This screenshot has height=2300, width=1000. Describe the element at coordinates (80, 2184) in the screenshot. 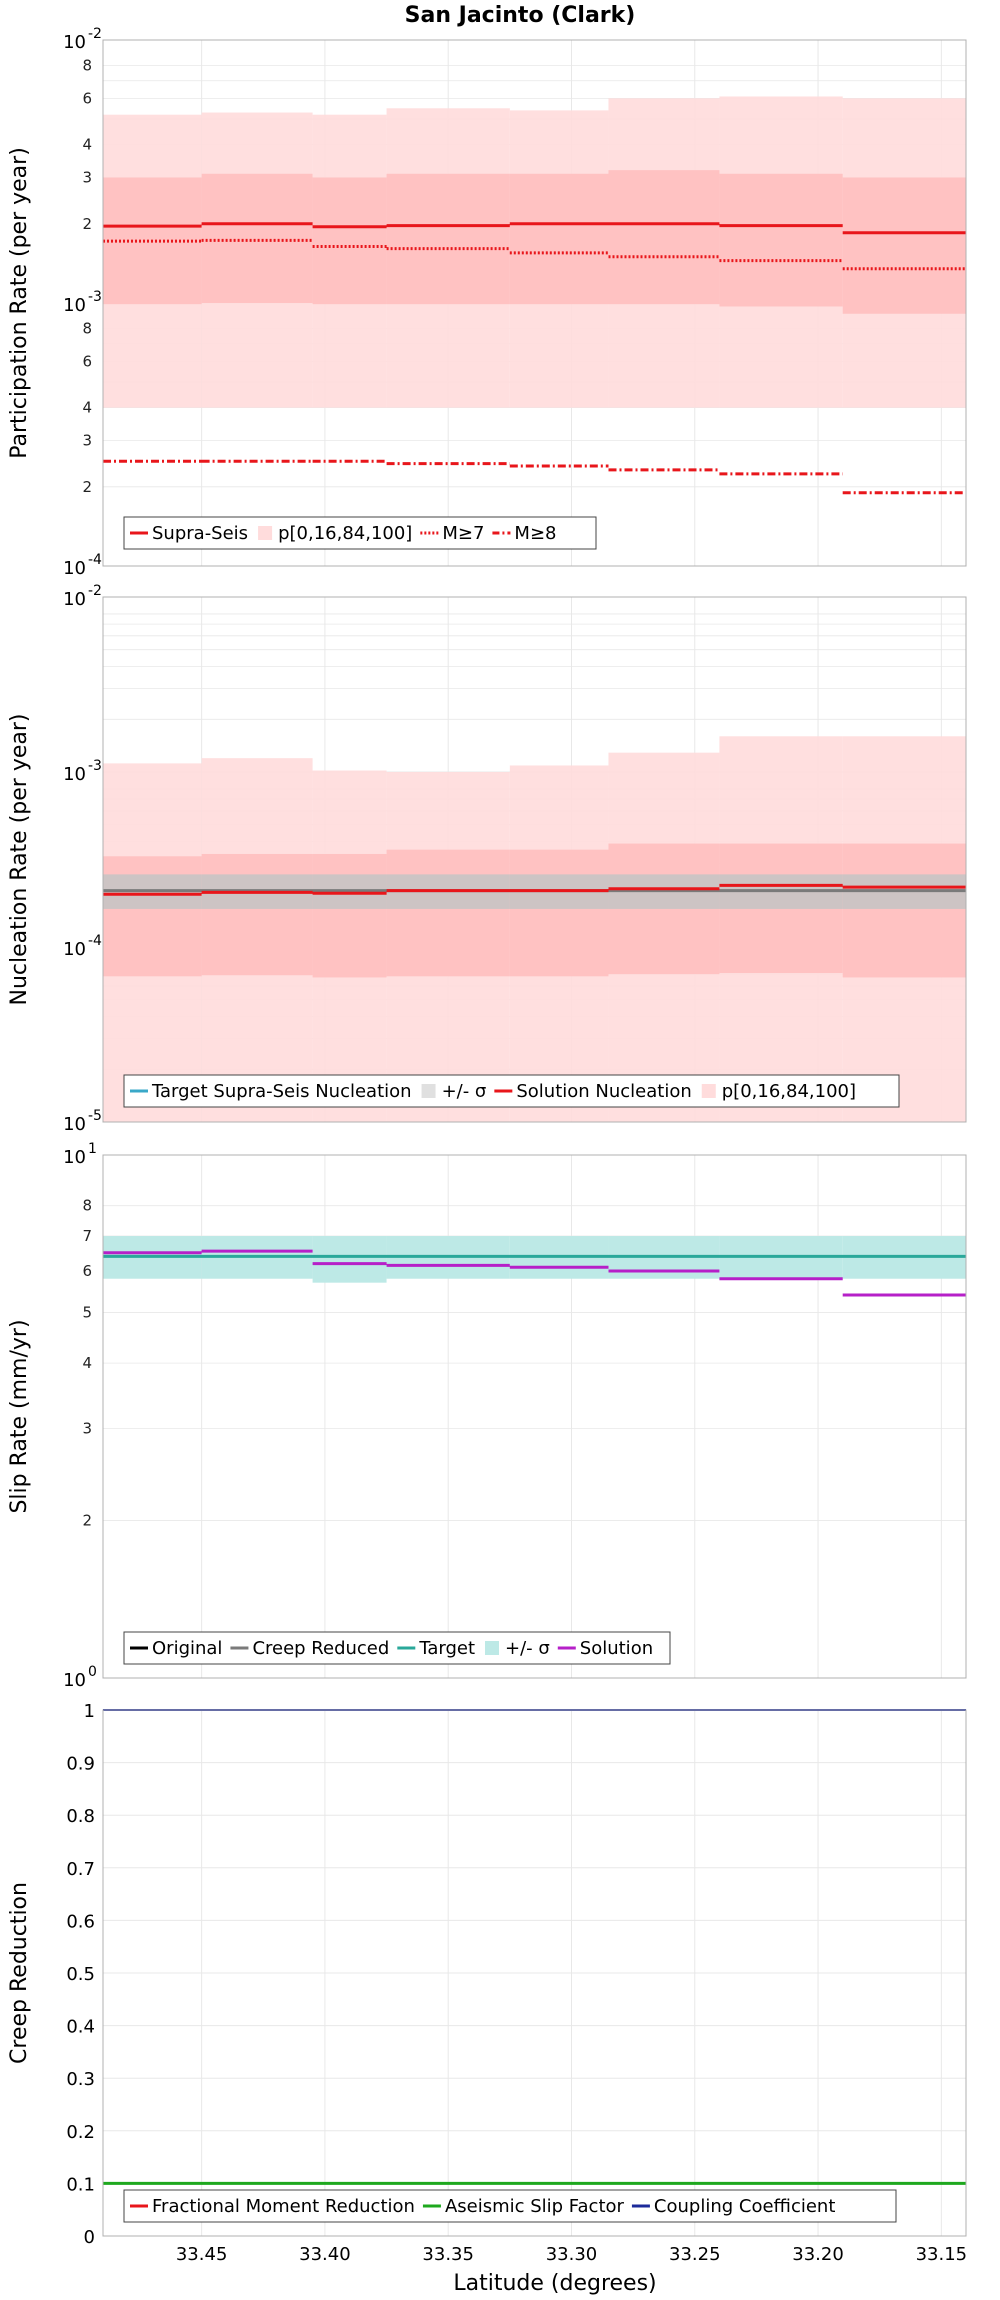

I see `y-tick-label: 0.1` at that location.